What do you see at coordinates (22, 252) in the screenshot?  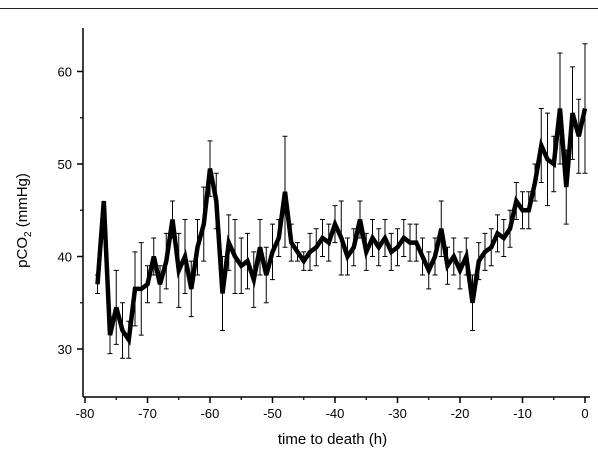 I see `y-axis-label-main: pCO` at bounding box center [22, 252].